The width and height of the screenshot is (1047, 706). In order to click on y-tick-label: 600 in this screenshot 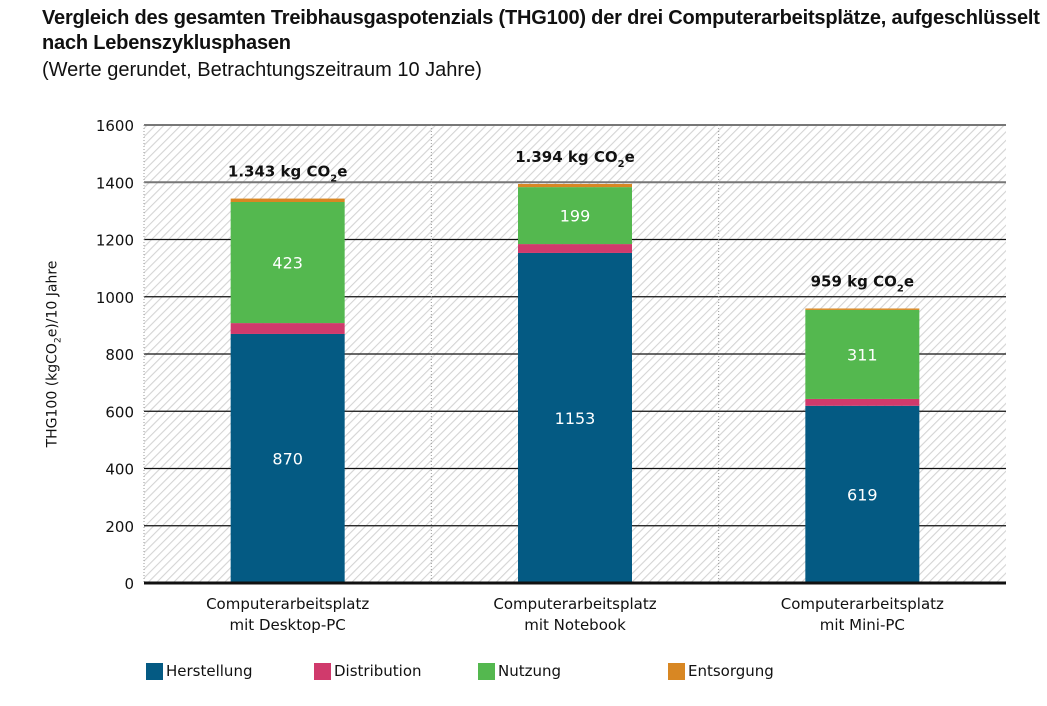, I will do `click(119, 412)`.